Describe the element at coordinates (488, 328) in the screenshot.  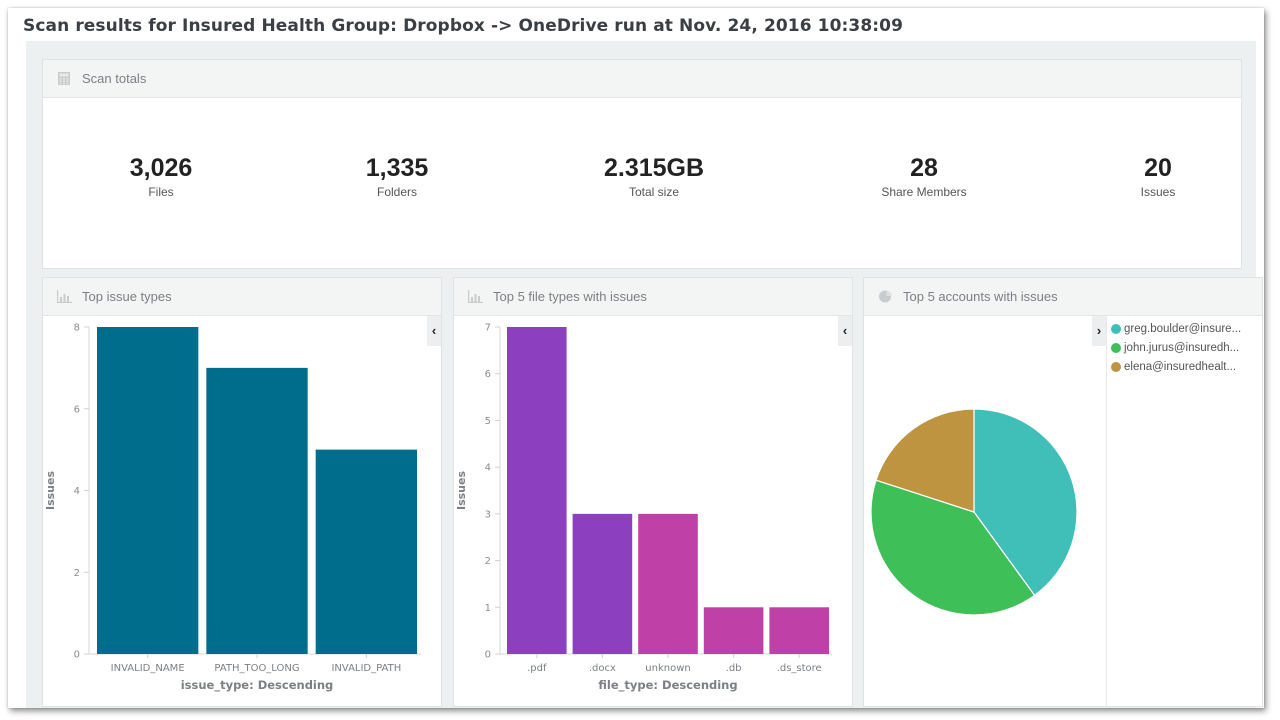
I see `y-tick-label: 7` at that location.